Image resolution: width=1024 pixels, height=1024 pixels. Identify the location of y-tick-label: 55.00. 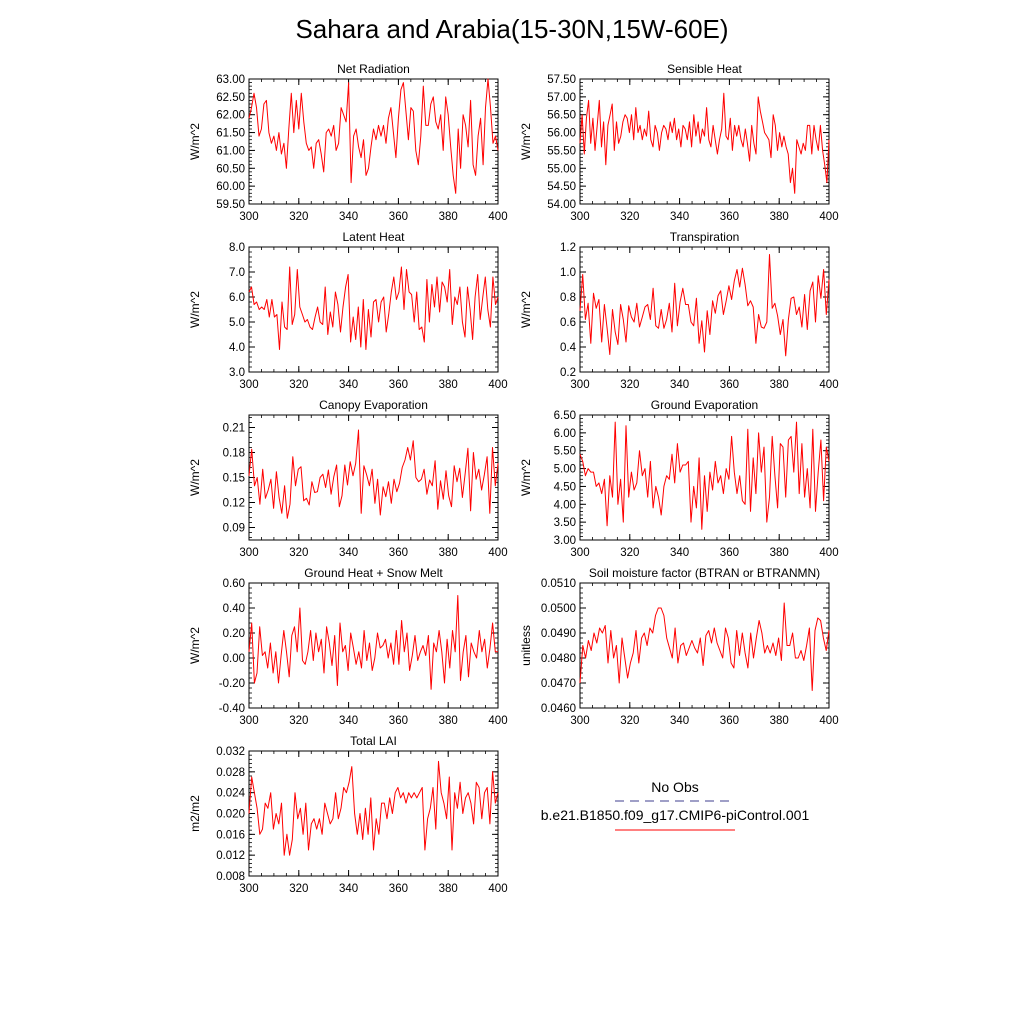
(561, 169).